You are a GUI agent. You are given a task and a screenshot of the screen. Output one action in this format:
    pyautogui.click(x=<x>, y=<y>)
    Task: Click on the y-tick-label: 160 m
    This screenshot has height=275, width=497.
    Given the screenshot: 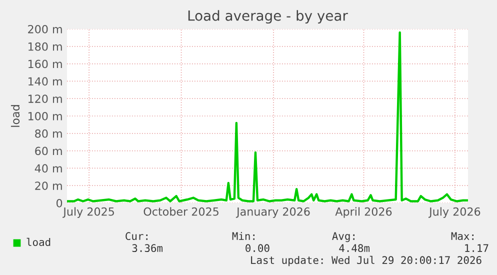 What is the action you would take?
    pyautogui.click(x=45, y=64)
    